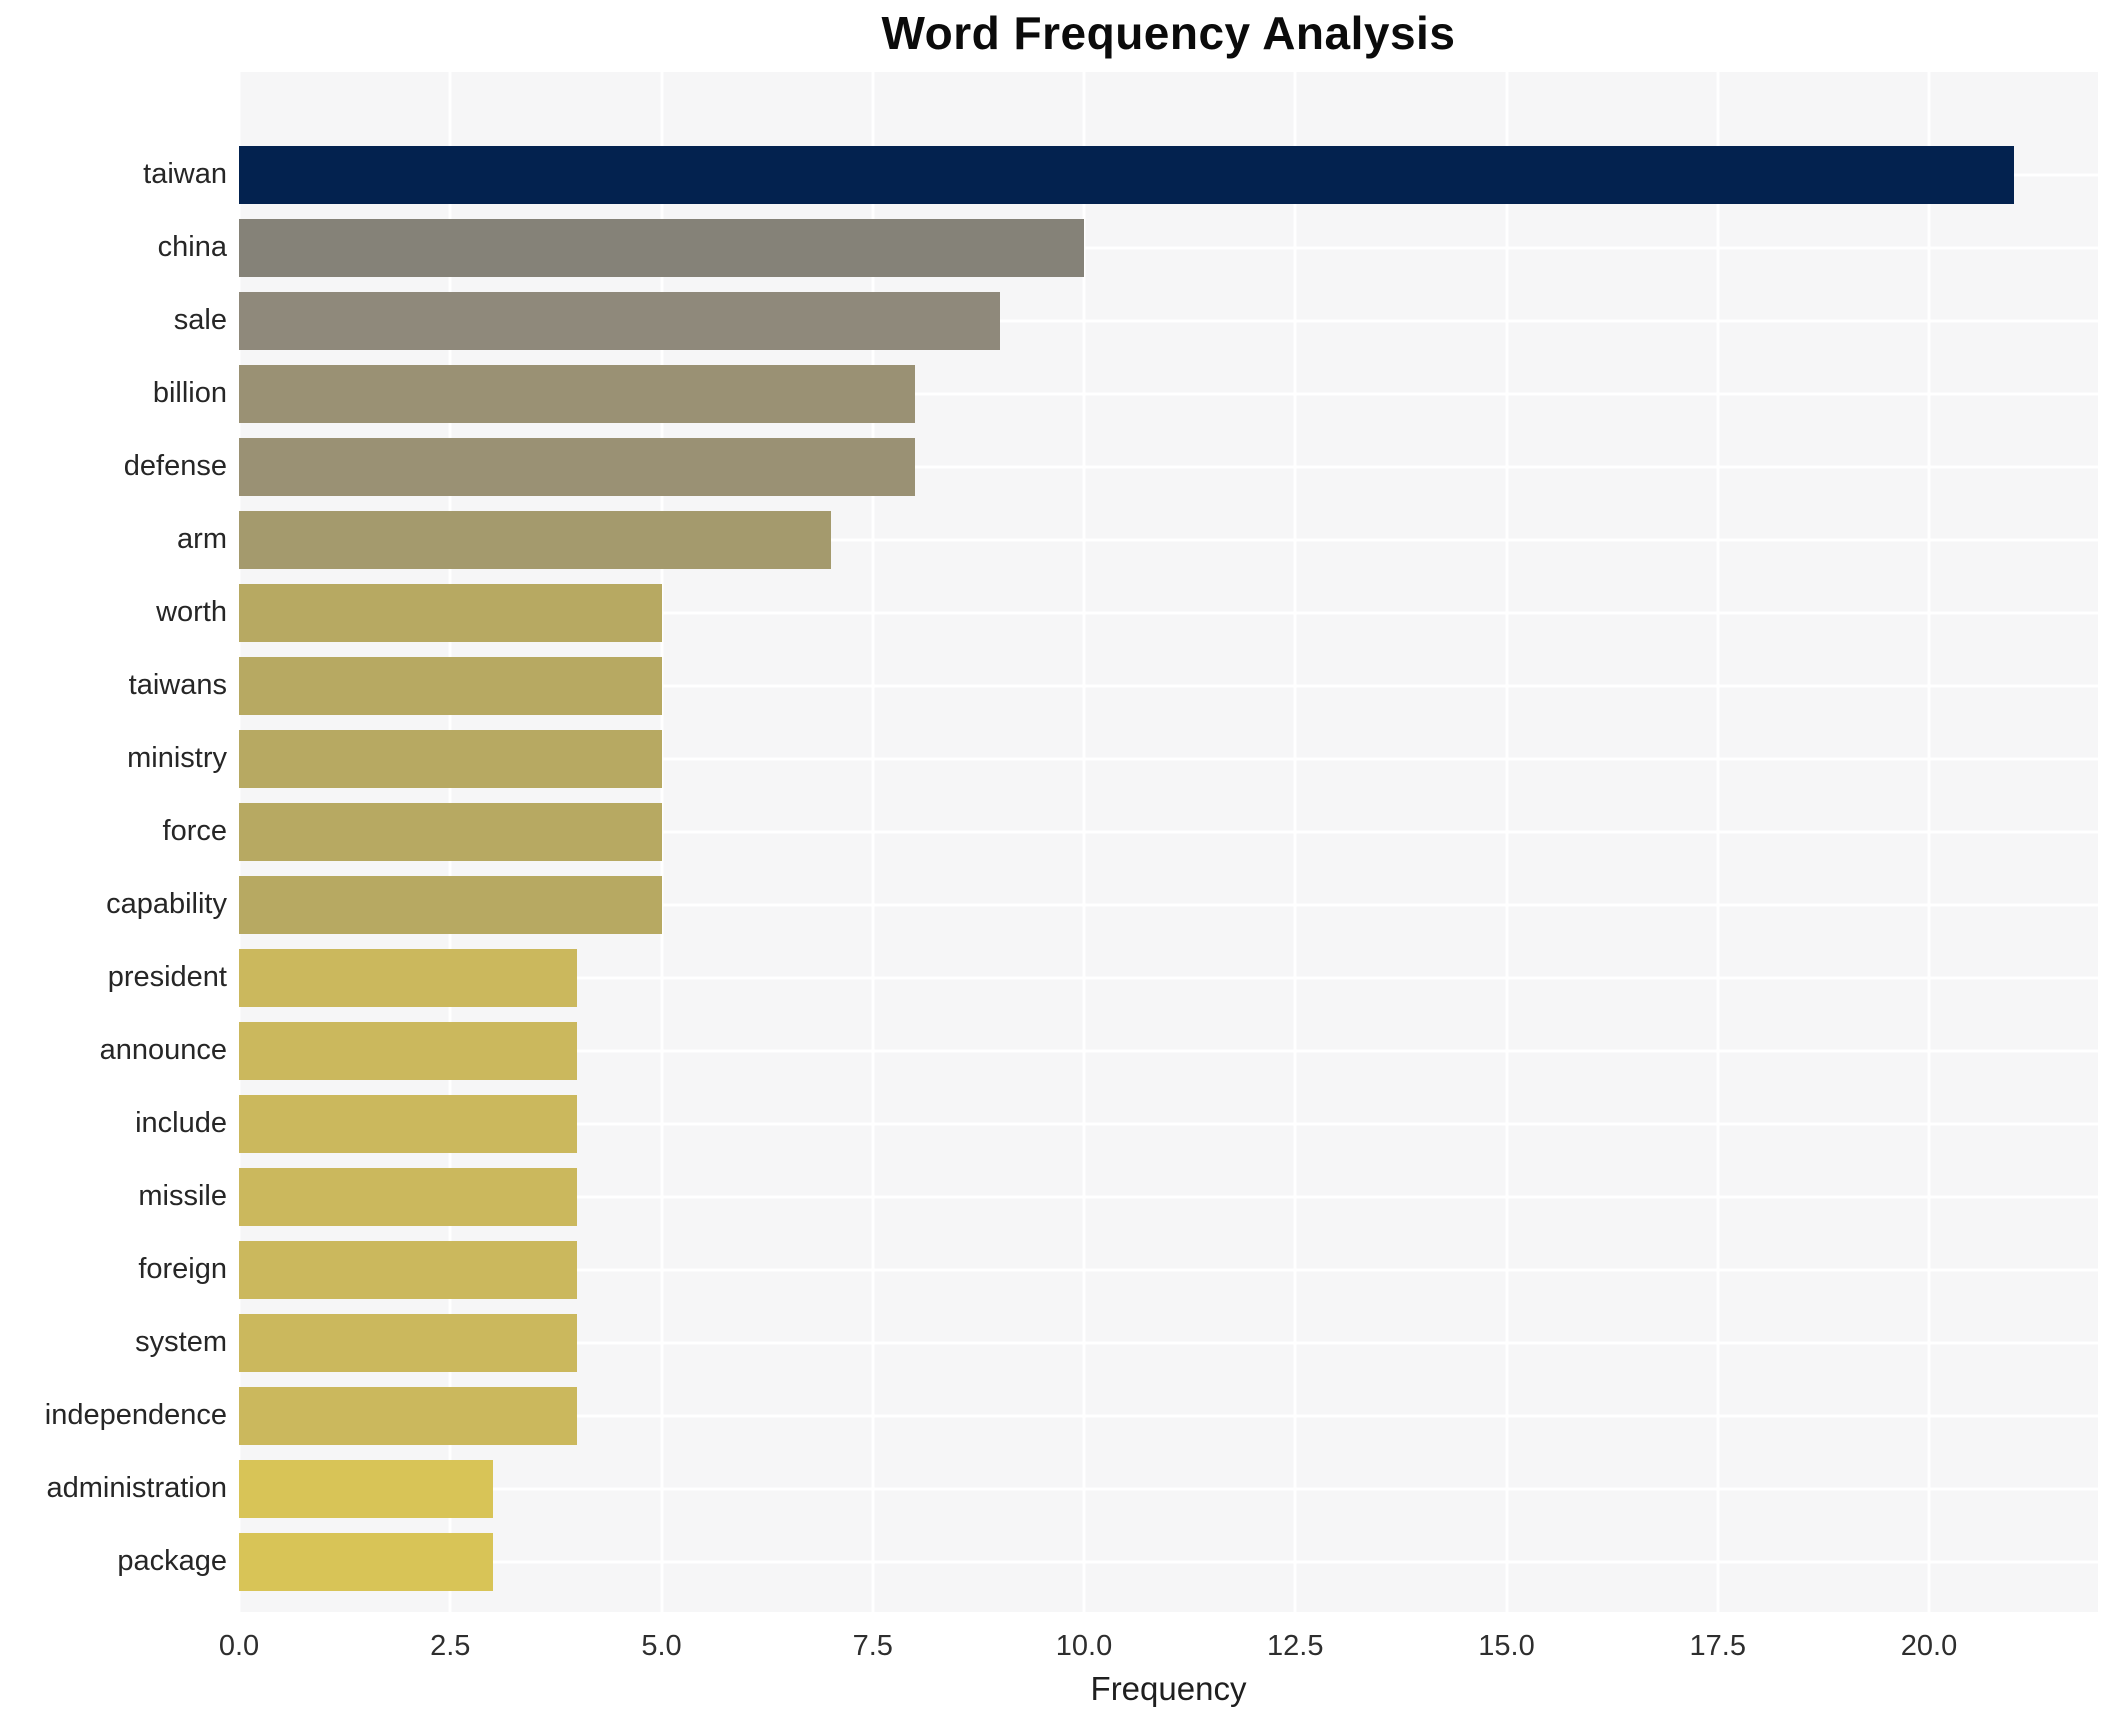 This screenshot has width=2119, height=1710. I want to click on bar-row: force, so click(1049, 831).